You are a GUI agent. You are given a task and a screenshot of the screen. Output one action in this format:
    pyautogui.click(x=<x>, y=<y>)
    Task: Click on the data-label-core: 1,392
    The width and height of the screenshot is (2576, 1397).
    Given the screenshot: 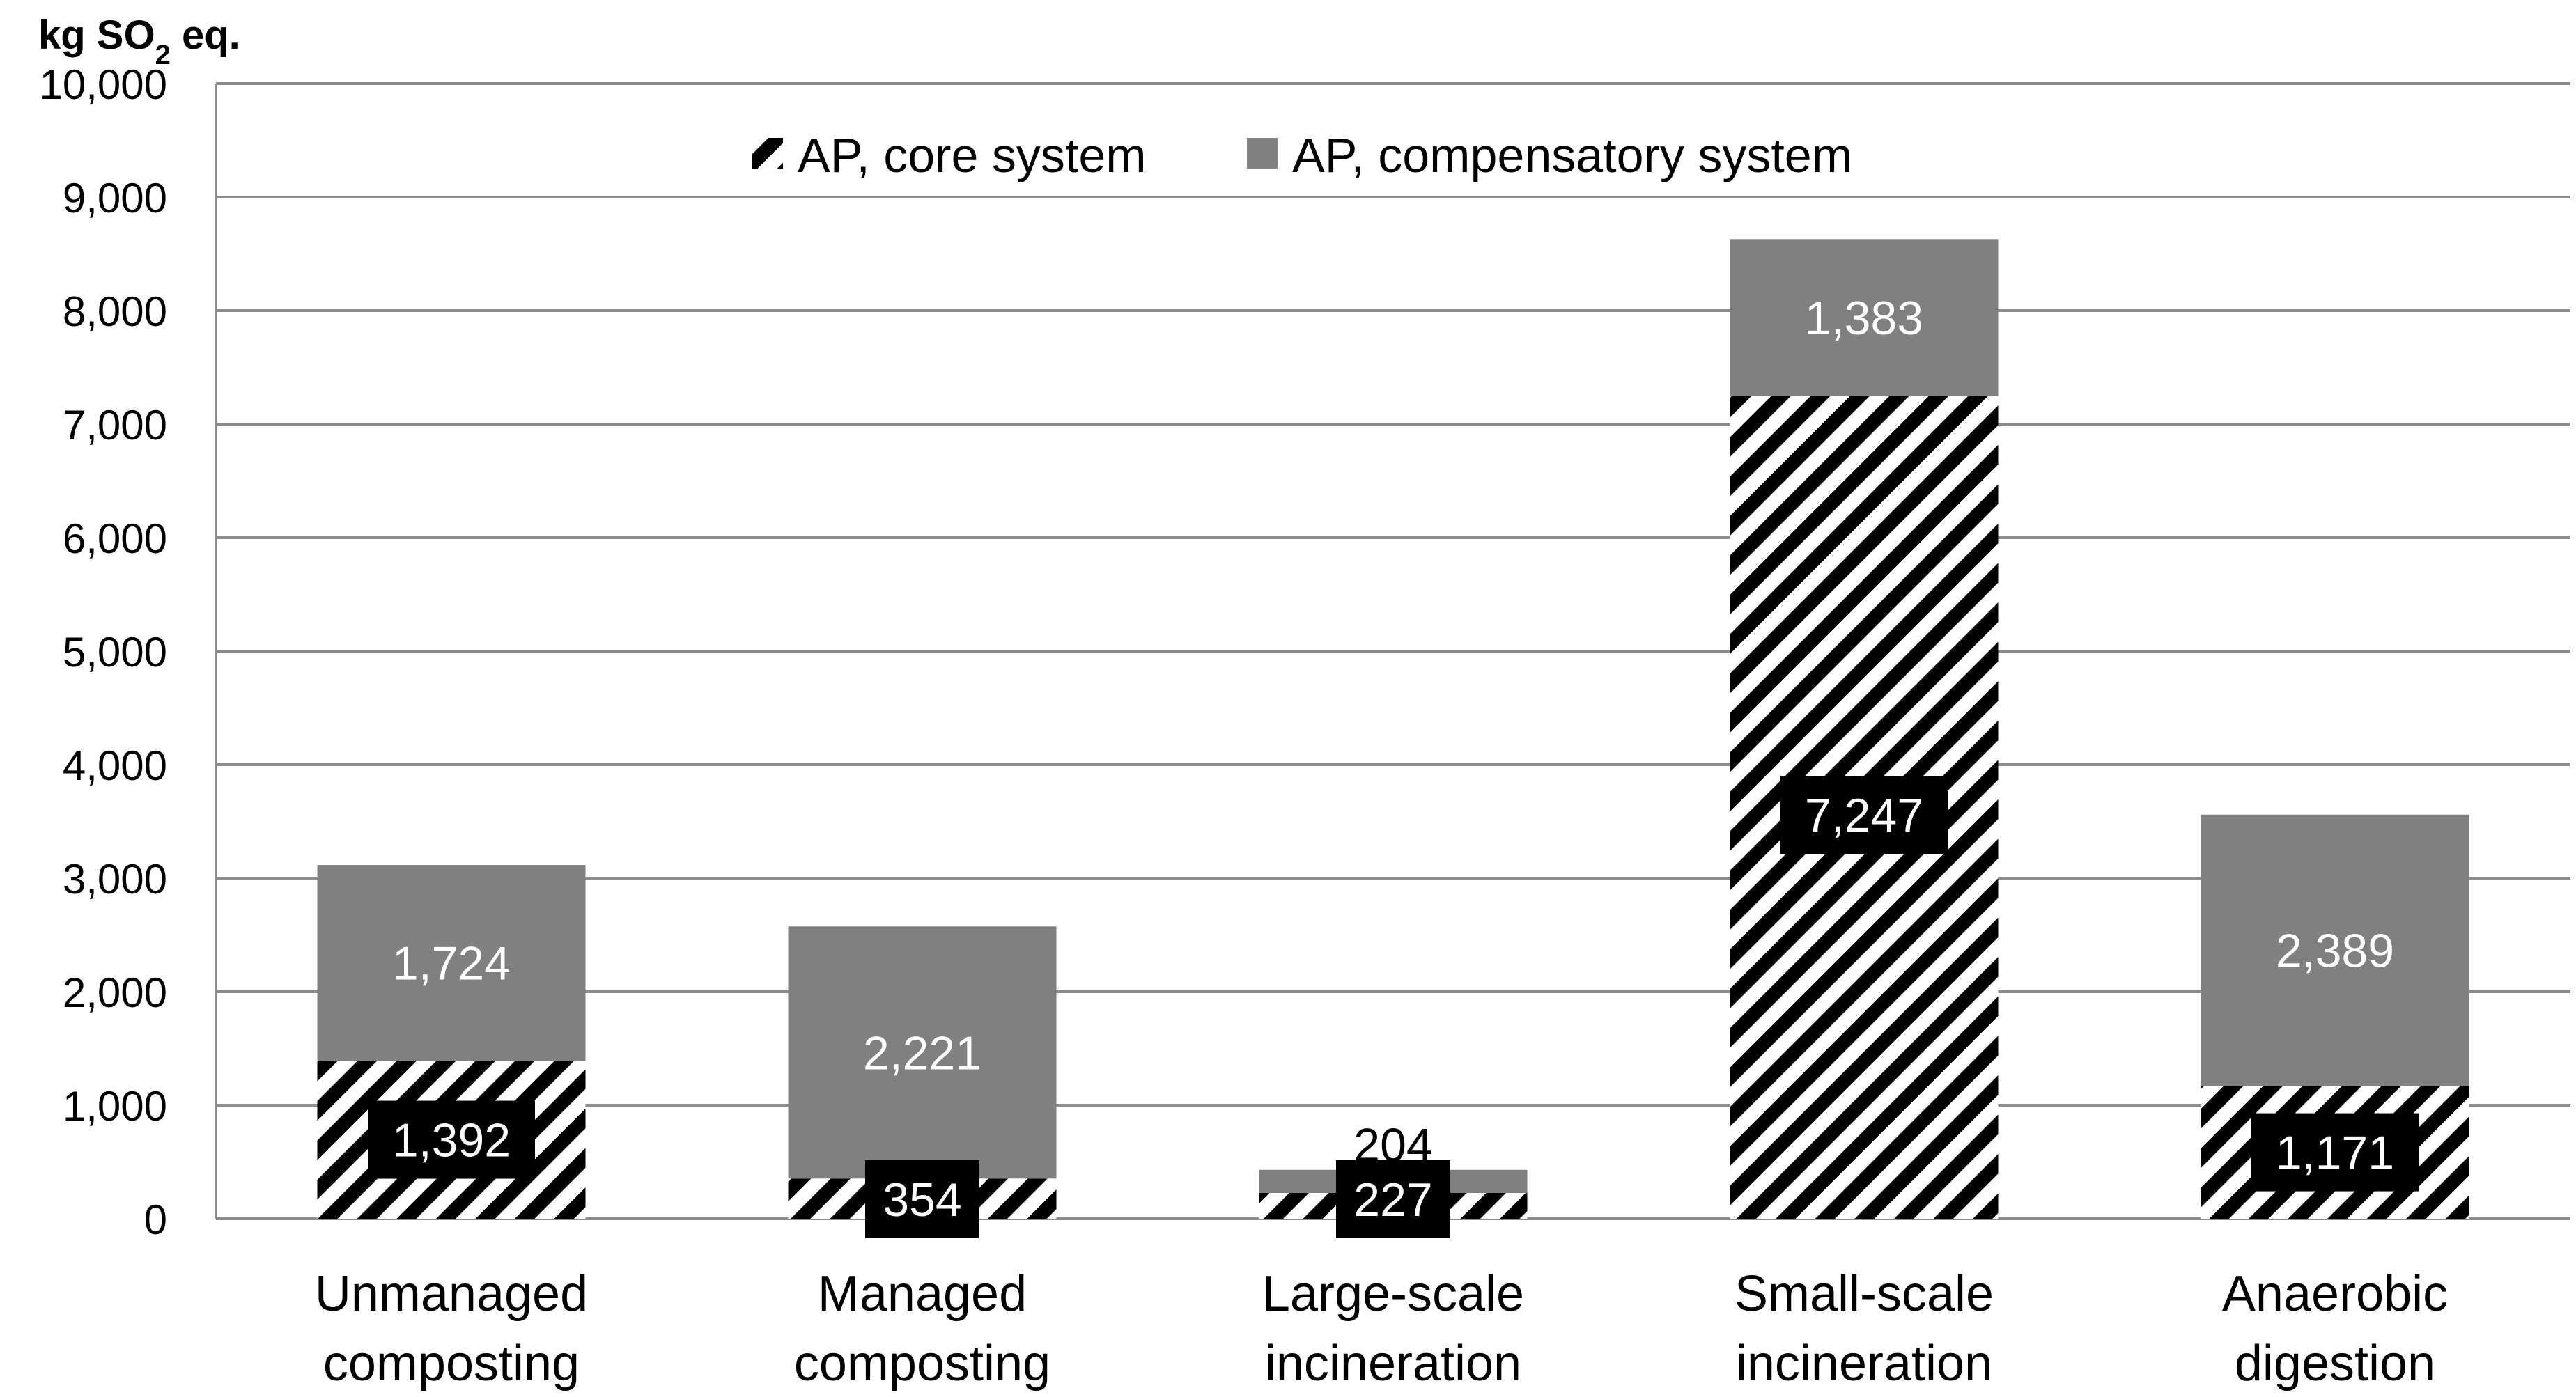 What is the action you would take?
    pyautogui.click(x=451, y=1140)
    